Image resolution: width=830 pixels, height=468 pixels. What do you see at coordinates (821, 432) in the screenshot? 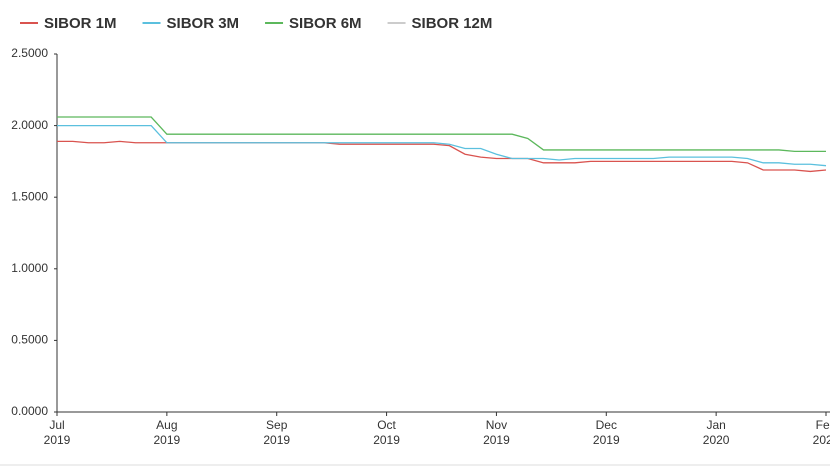
I see `x-tick-label: Feb 2020` at bounding box center [821, 432].